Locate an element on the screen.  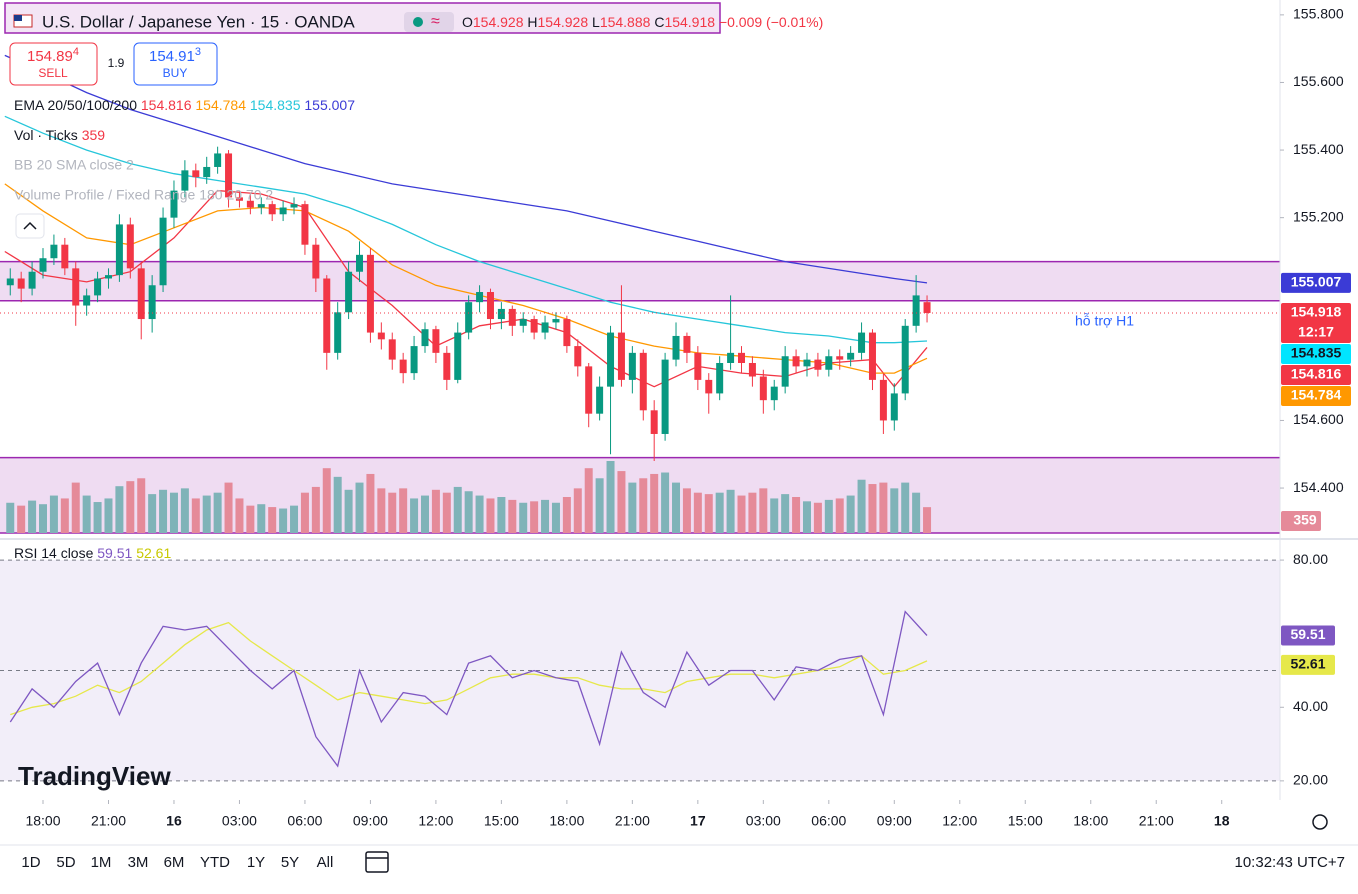
buy-price: 154.913 is located at coordinates (175, 55).